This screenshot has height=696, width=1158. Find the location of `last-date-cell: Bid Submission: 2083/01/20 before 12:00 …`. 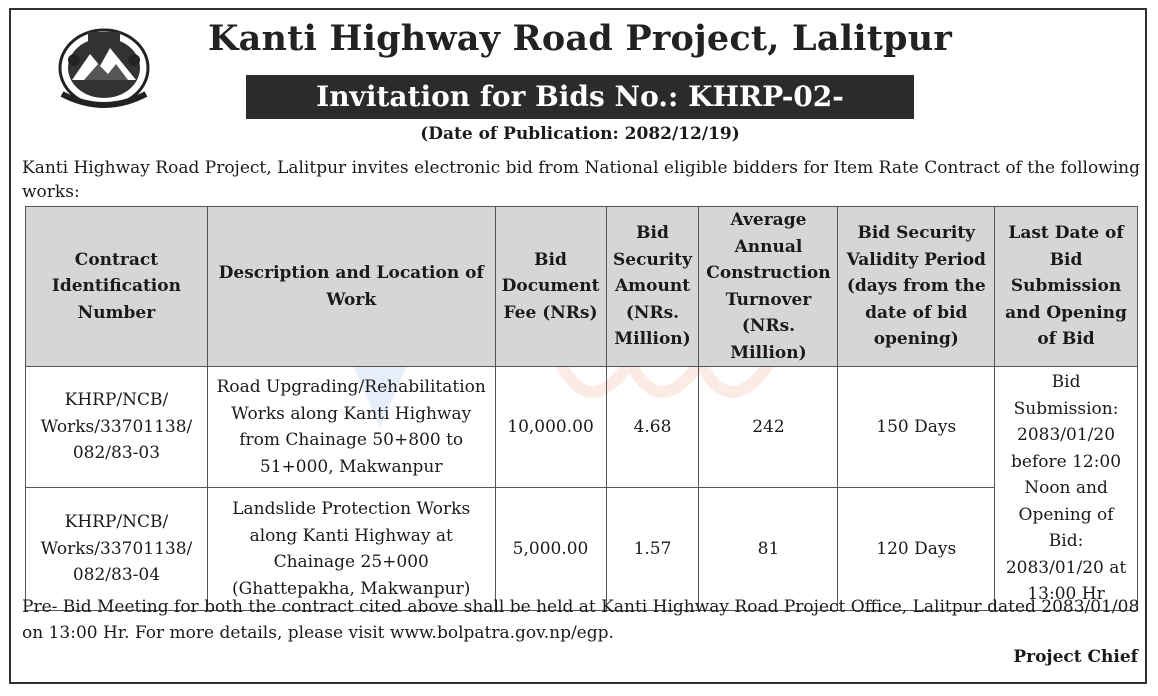

last-date-cell: Bid Submission: 2083/01/20 before 12:00 … is located at coordinates (1066, 488).